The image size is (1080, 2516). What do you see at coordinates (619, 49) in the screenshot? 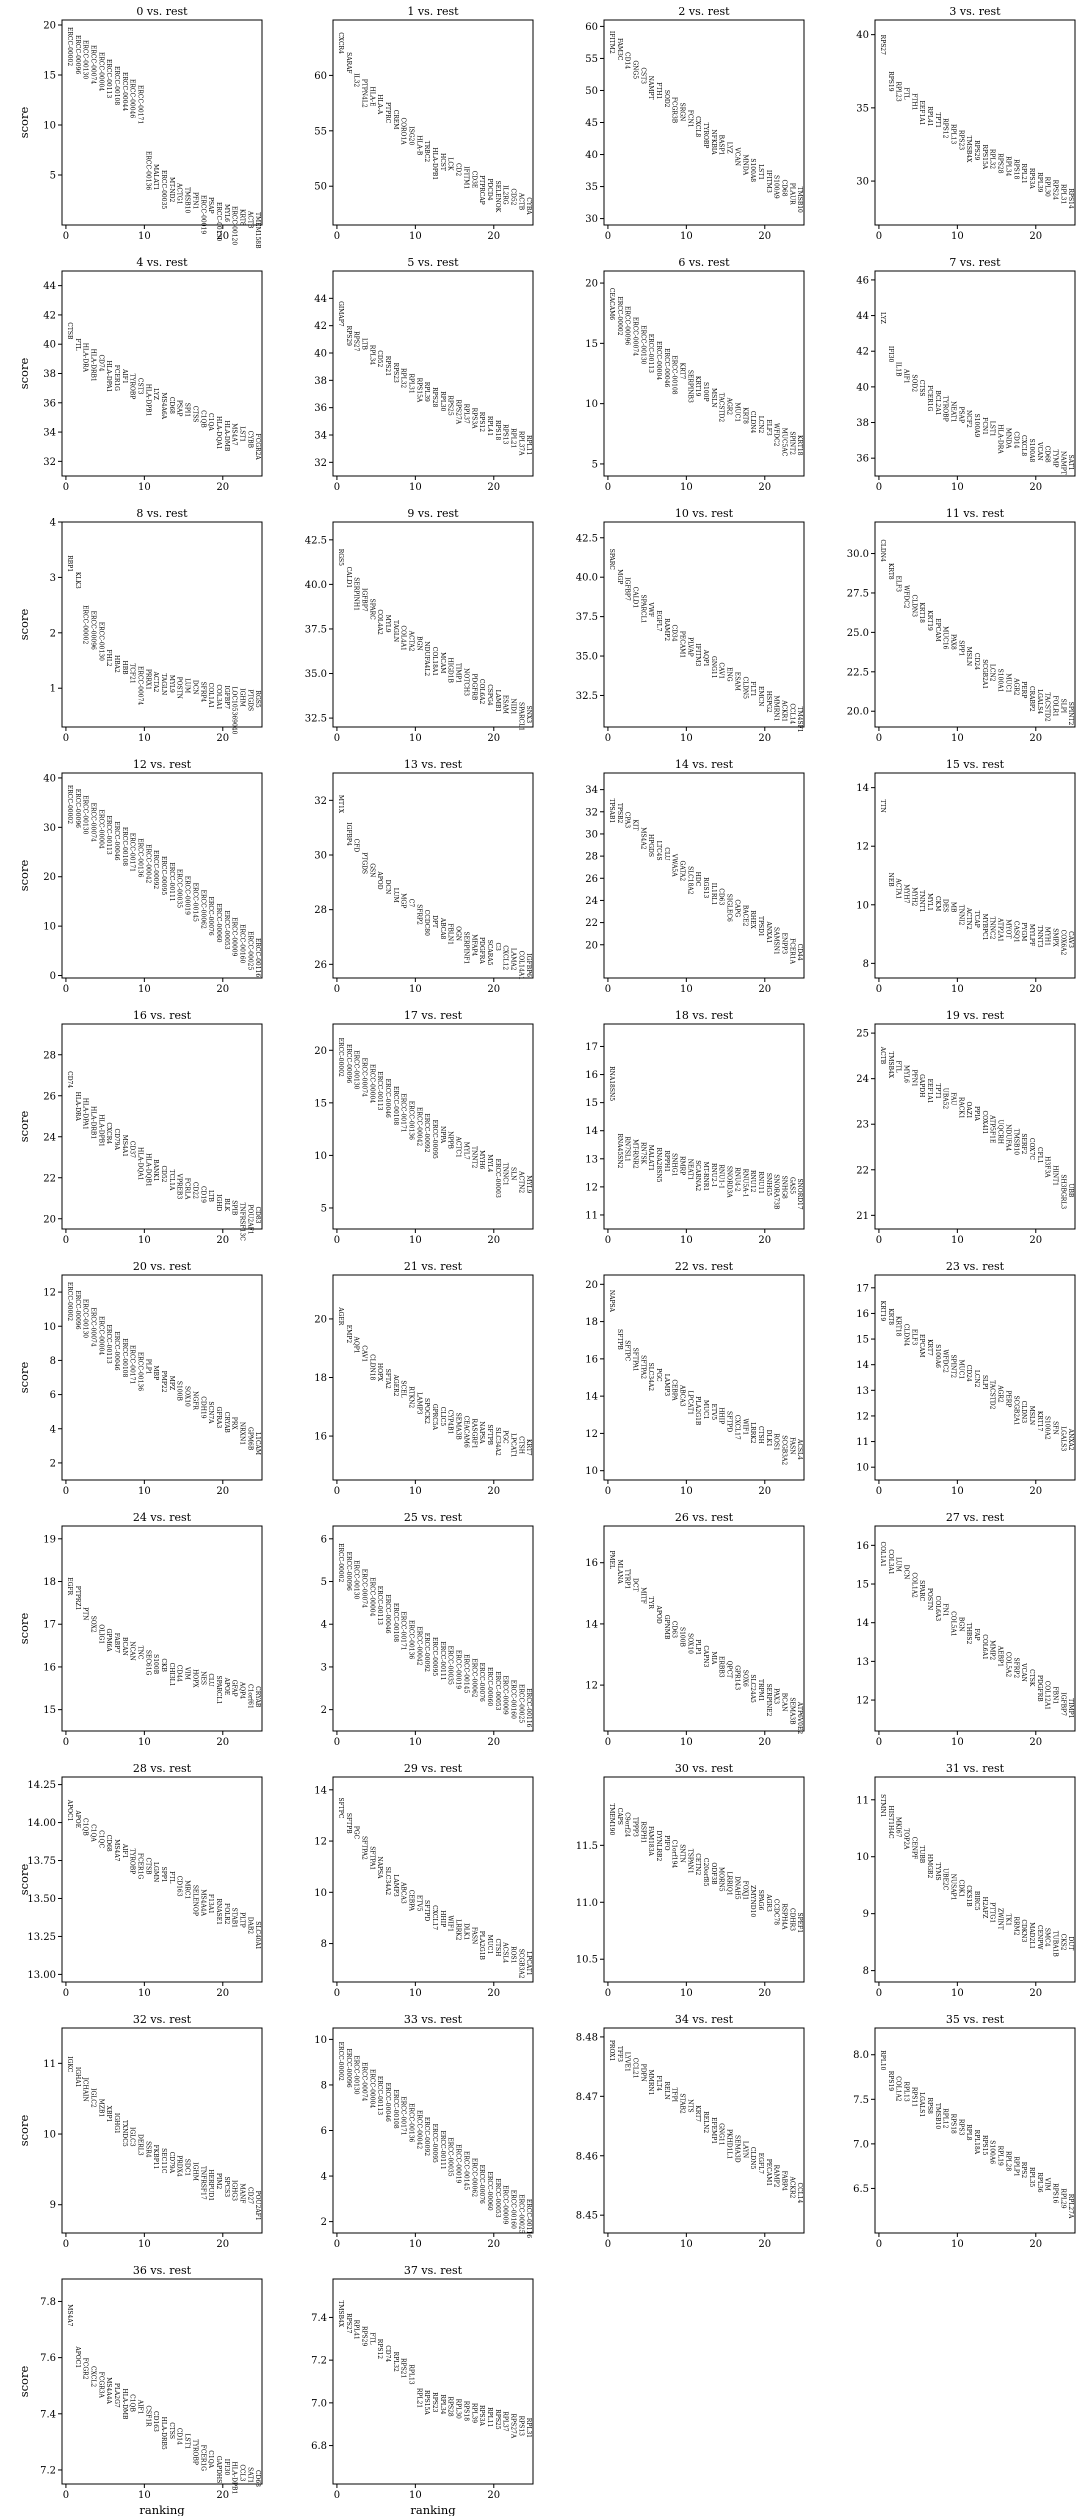
I see `gene-label: FAM3C` at bounding box center [619, 49].